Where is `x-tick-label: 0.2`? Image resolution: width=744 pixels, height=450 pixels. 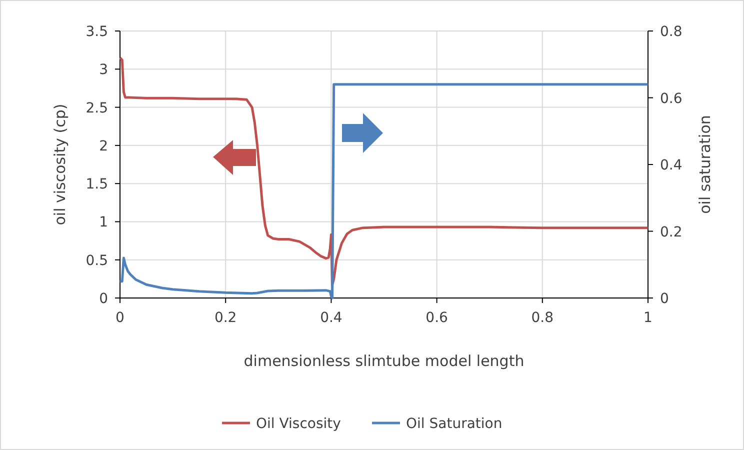
x-tick-label: 0.2 is located at coordinates (225, 318).